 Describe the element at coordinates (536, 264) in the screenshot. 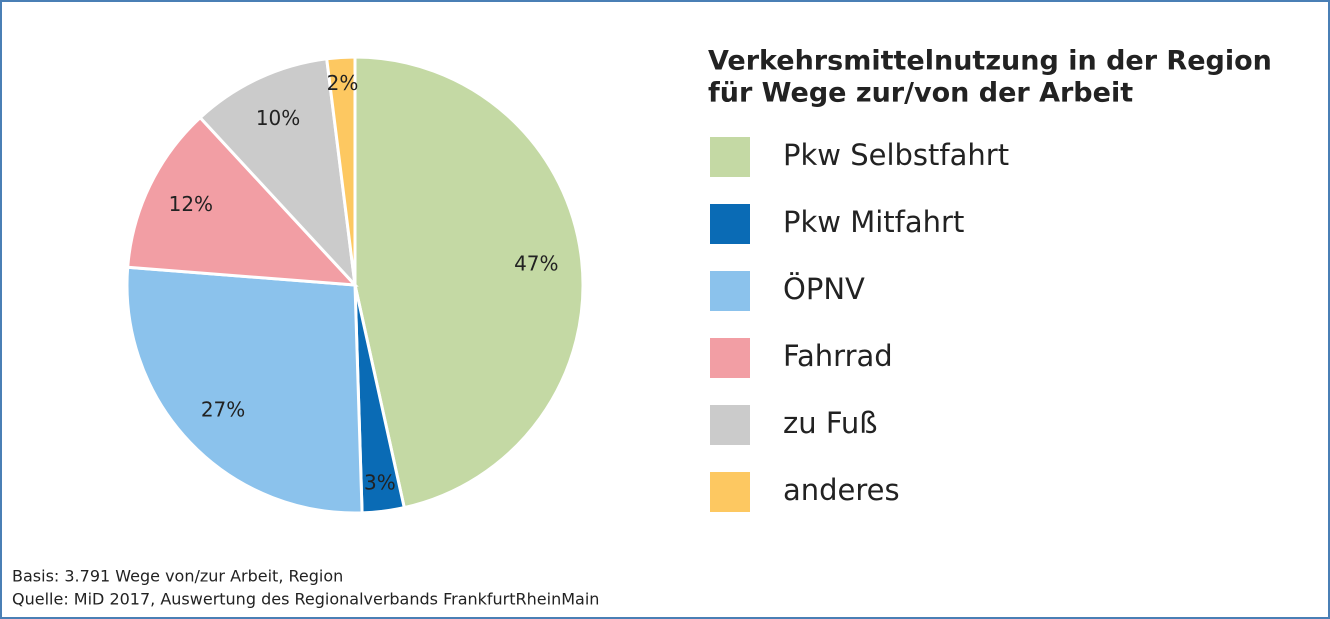

I see `data-label: 47%` at that location.